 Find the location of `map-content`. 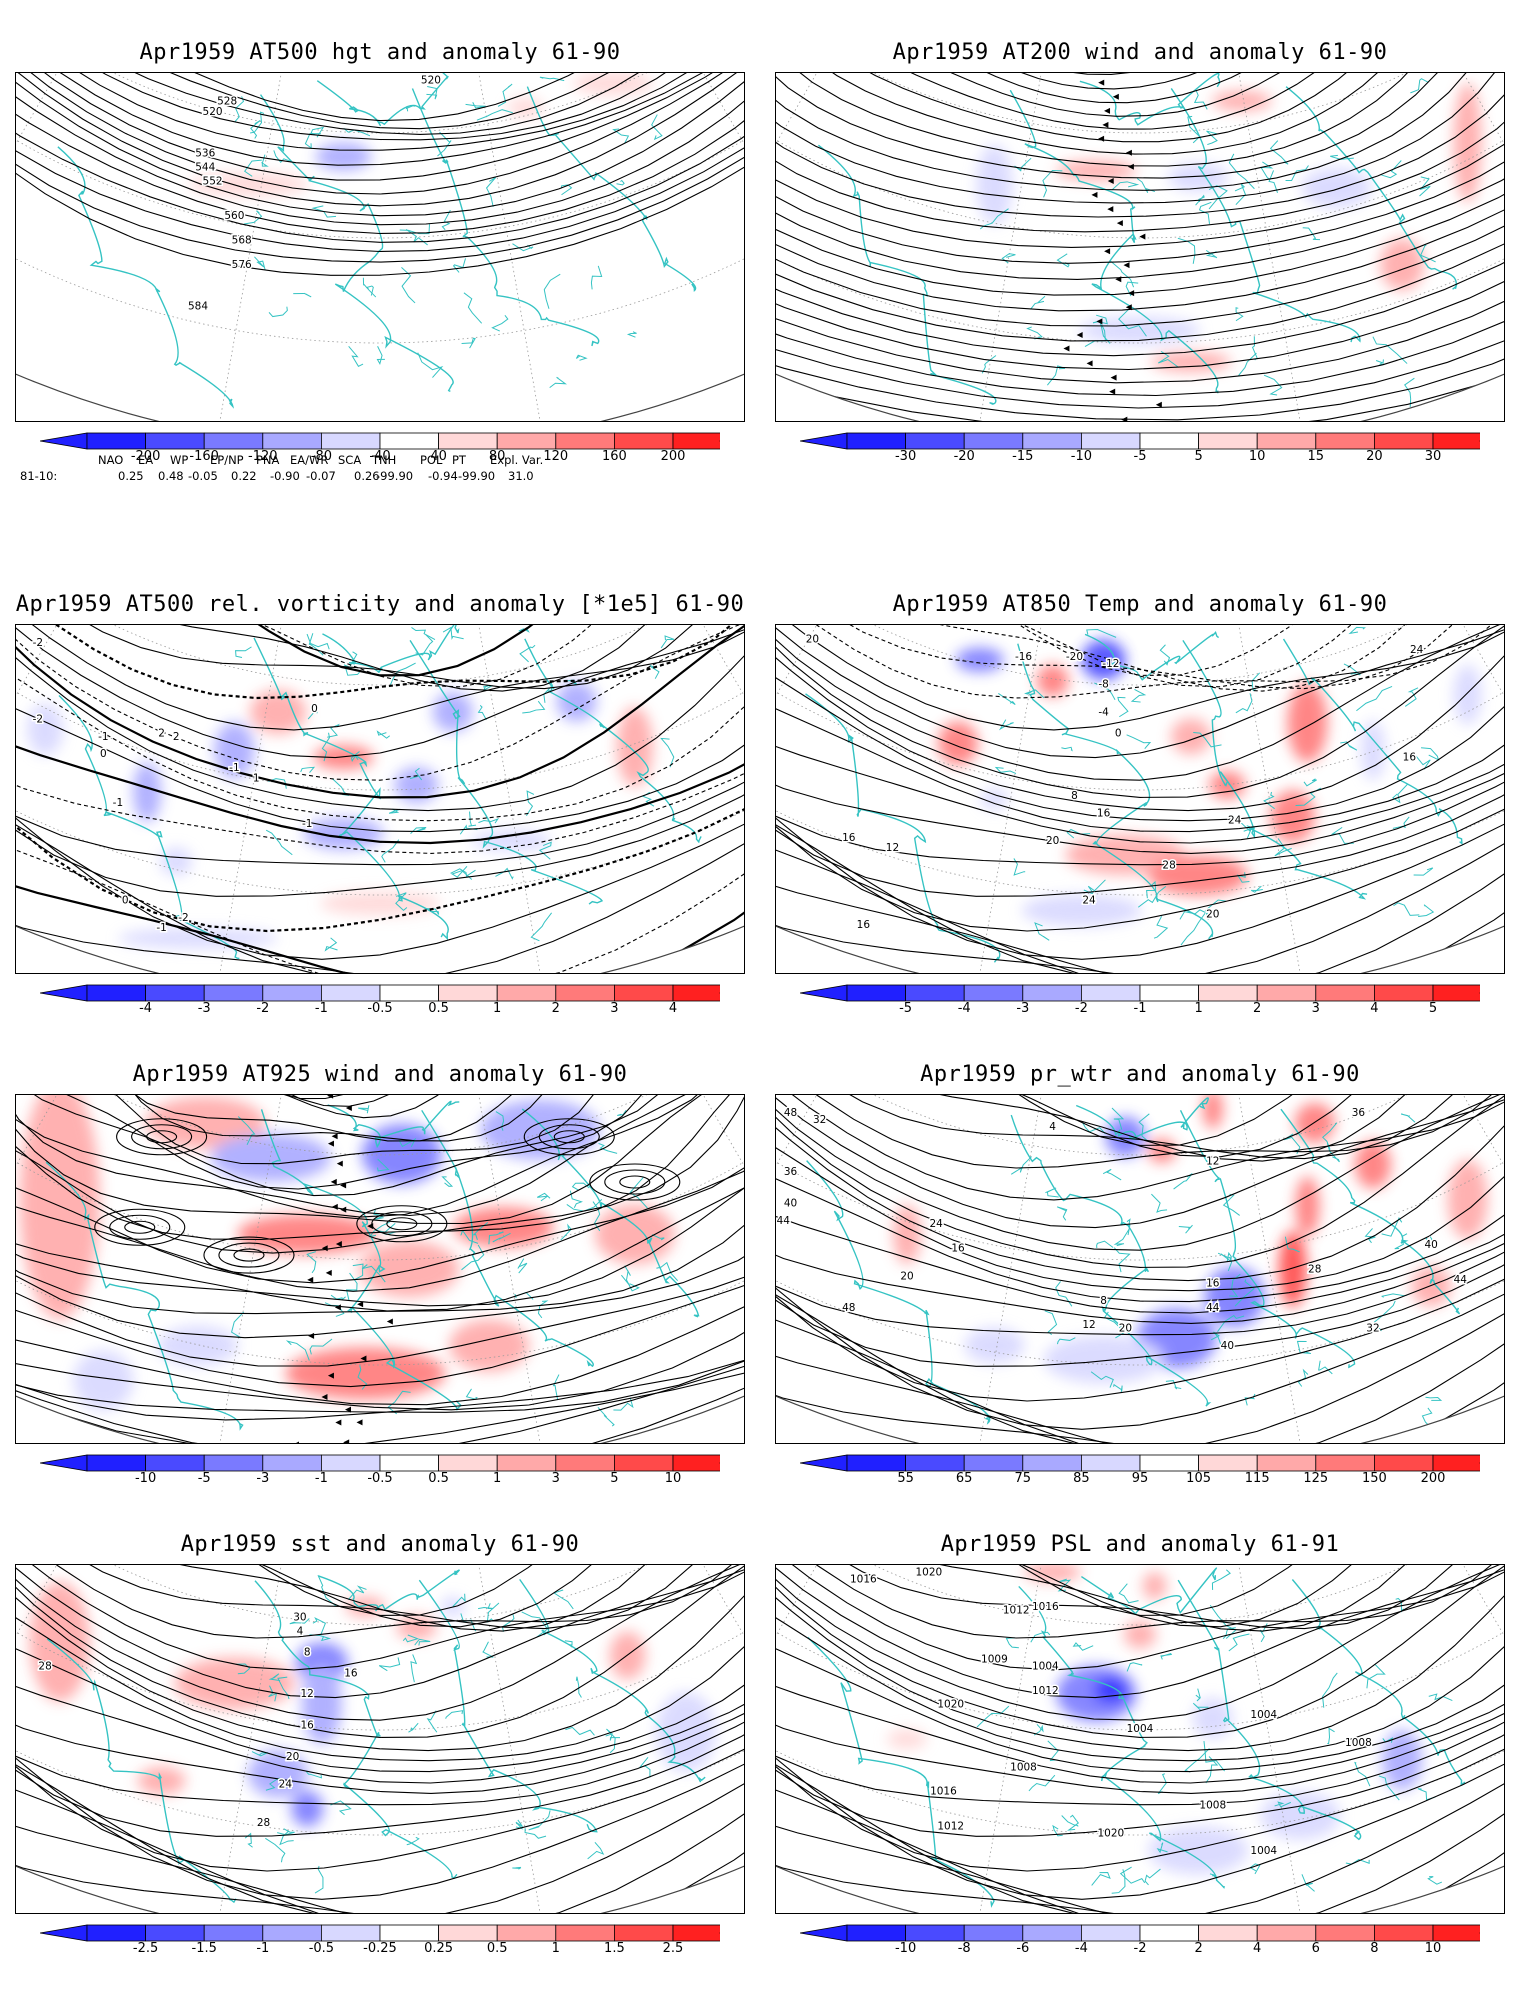

map-content is located at coordinates (380, 1739).